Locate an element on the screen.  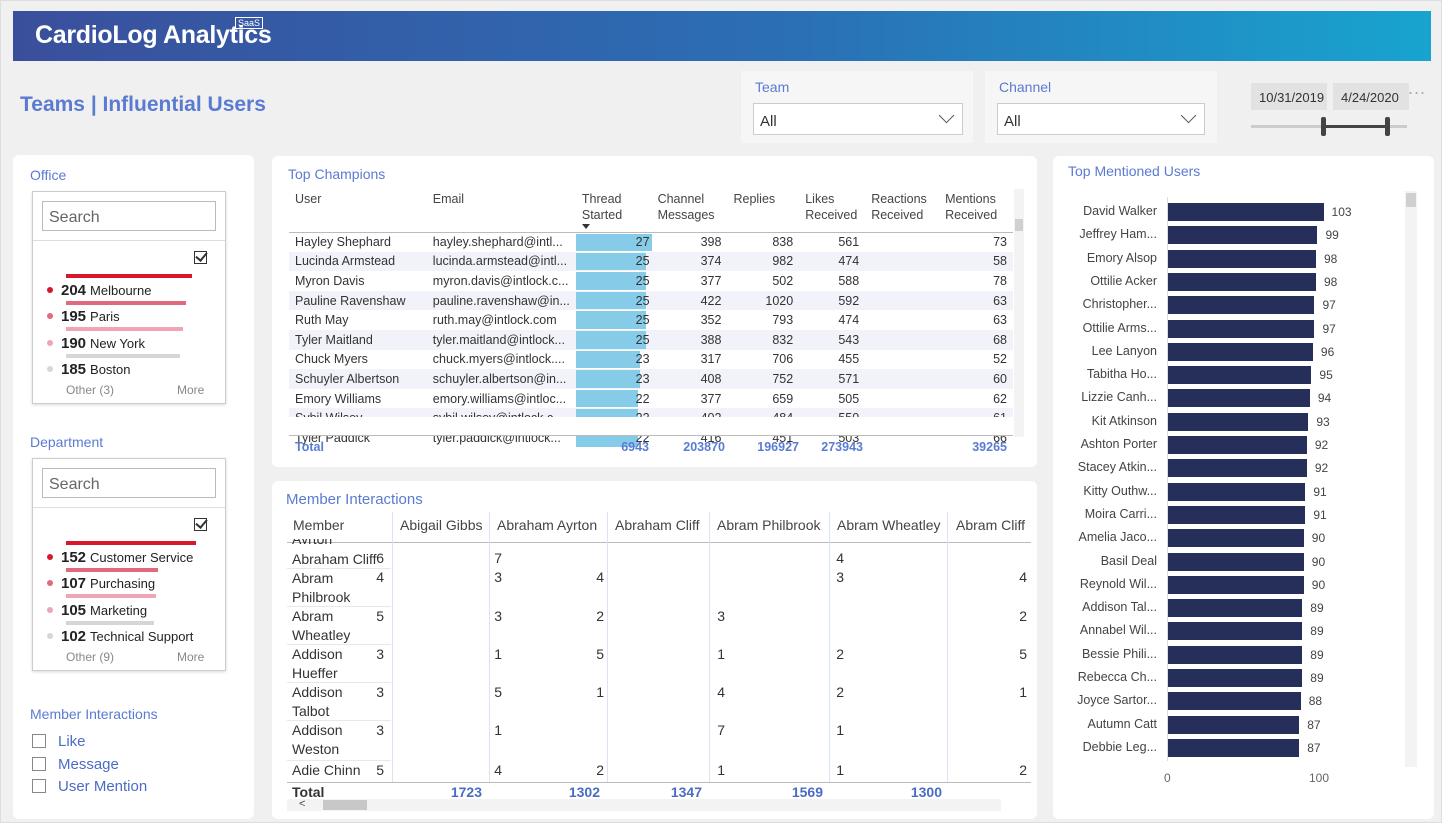
matrix-cell: 2 is located at coordinates (600, 770).